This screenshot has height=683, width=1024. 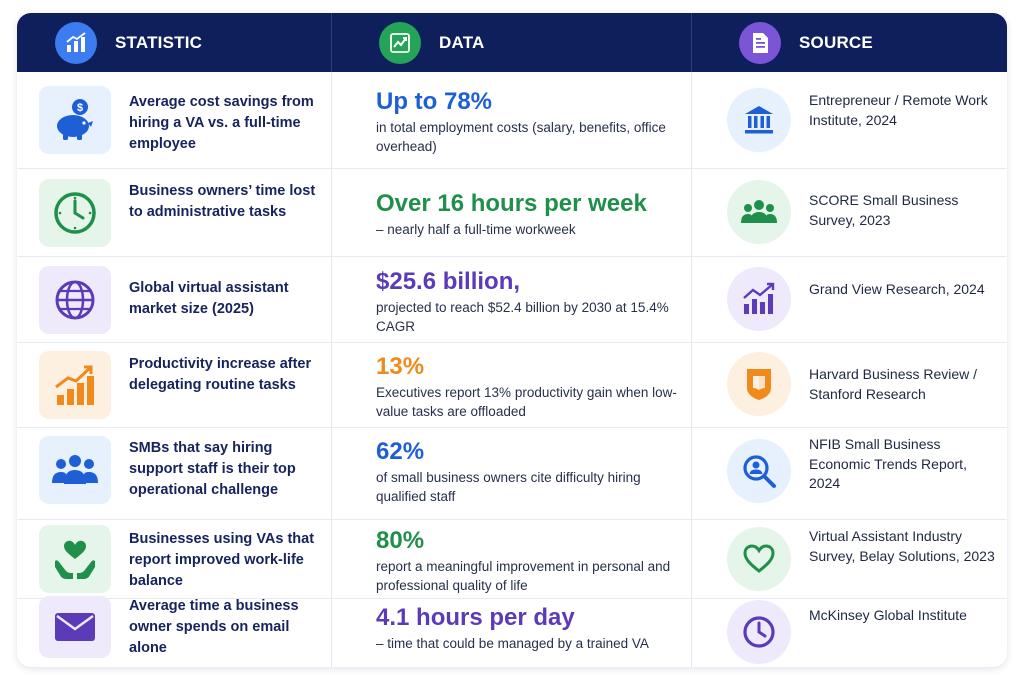 What do you see at coordinates (75, 385) in the screenshot?
I see `rising-bars-icon` at bounding box center [75, 385].